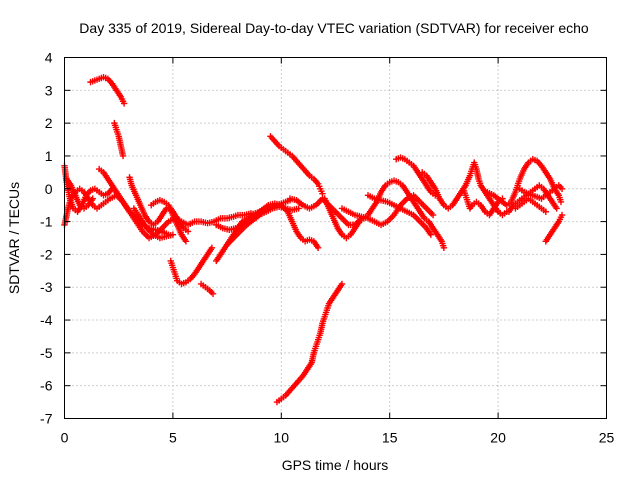  Describe the element at coordinates (607, 438) in the screenshot. I see `x-tick-label: 25` at that location.